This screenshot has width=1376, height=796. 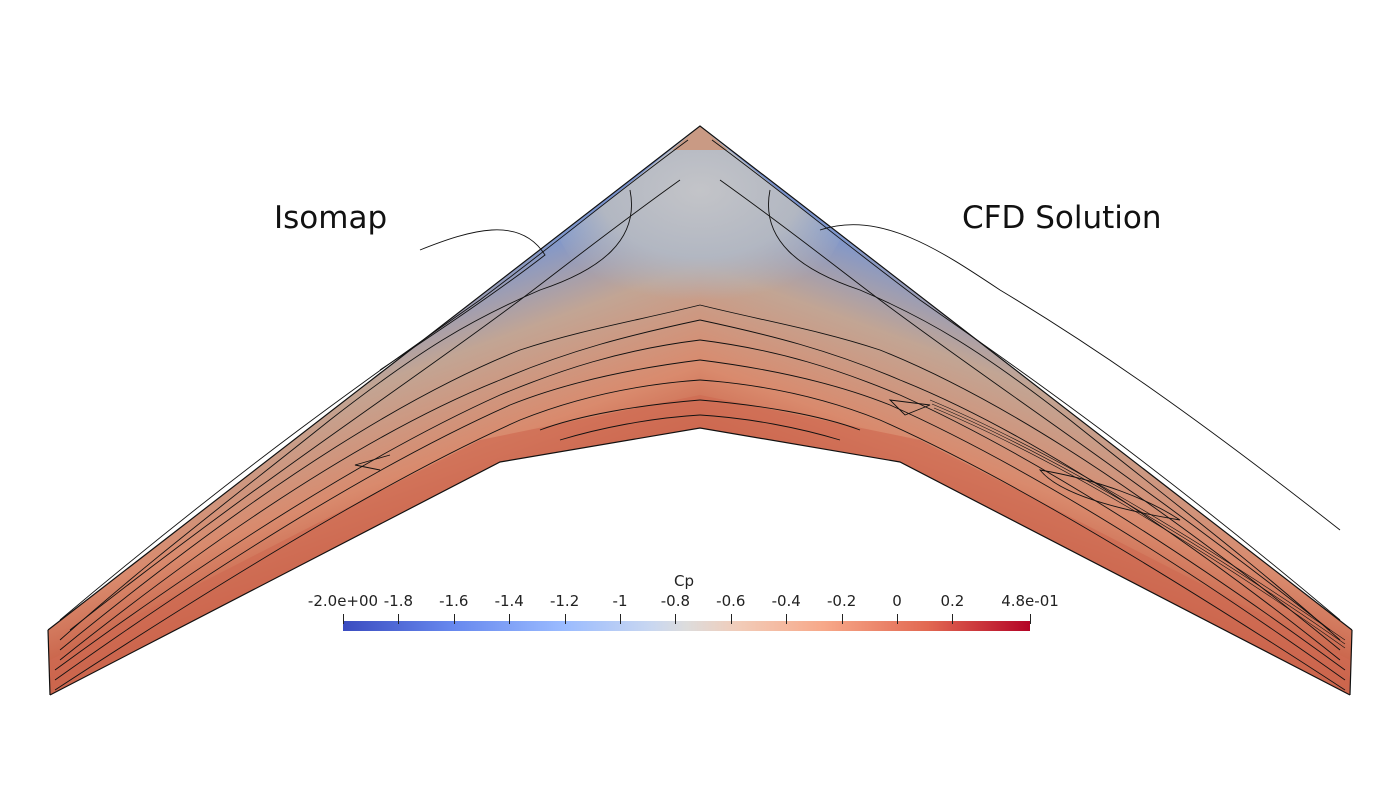 I want to click on colorbar-tick-label: -0.8, so click(x=675, y=601).